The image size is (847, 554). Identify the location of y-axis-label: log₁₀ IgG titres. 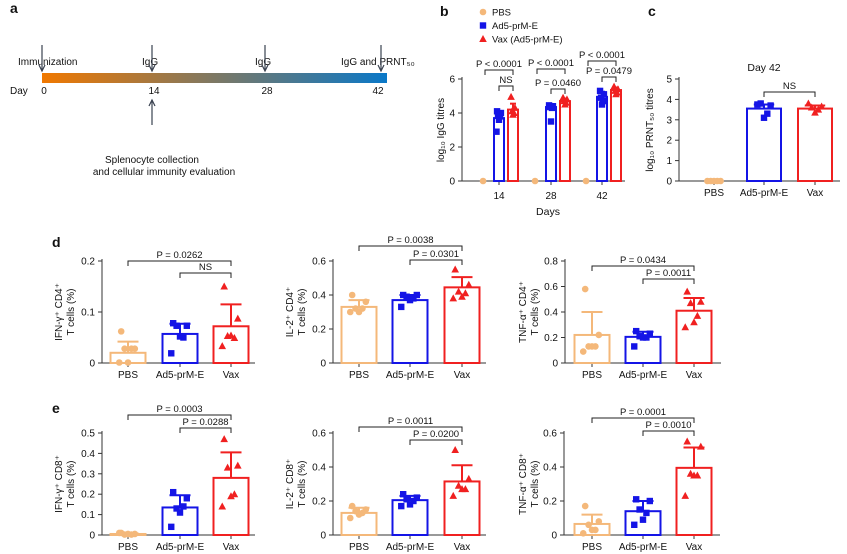
(441, 130).